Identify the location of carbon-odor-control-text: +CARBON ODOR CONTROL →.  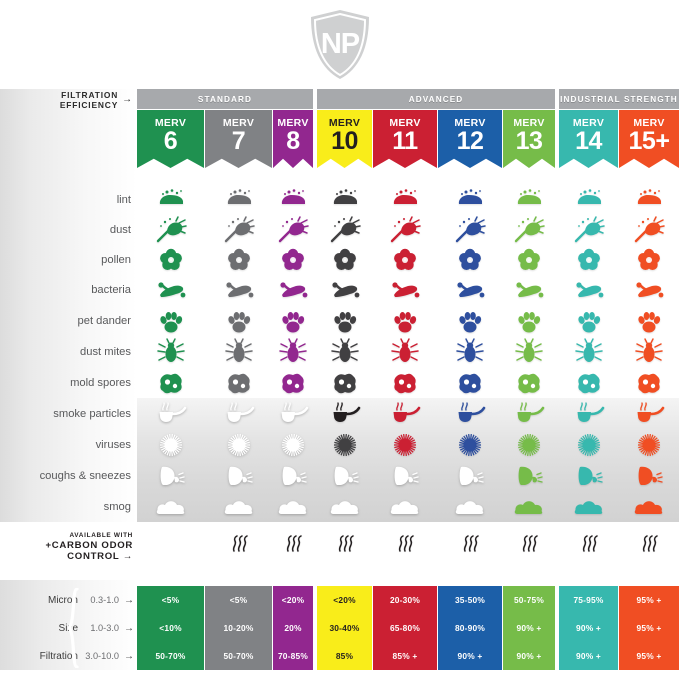
(89, 551).